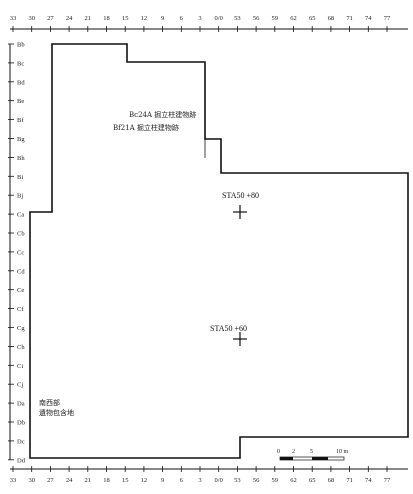 The height and width of the screenshot is (494, 413). Describe the element at coordinates (31, 480) in the screenshot. I see `bottom-tick-label: 30` at that location.